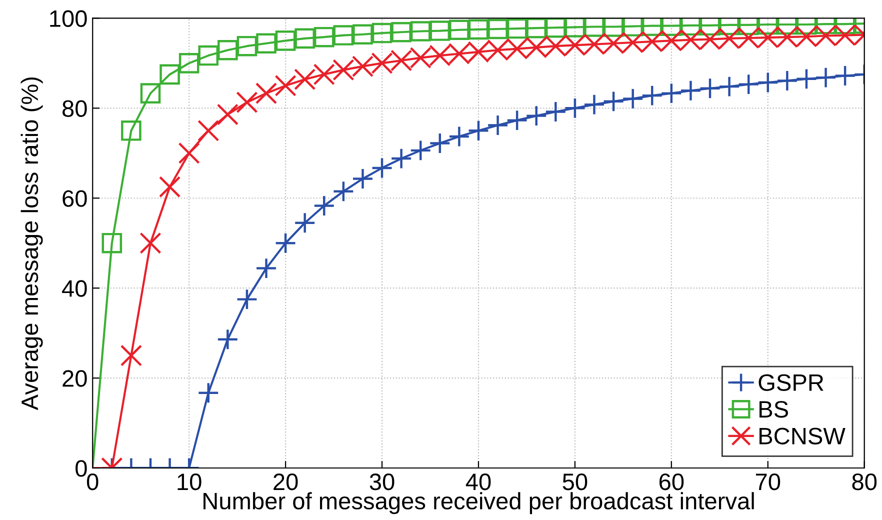  I want to click on x-tick-label: 20, so click(286, 481).